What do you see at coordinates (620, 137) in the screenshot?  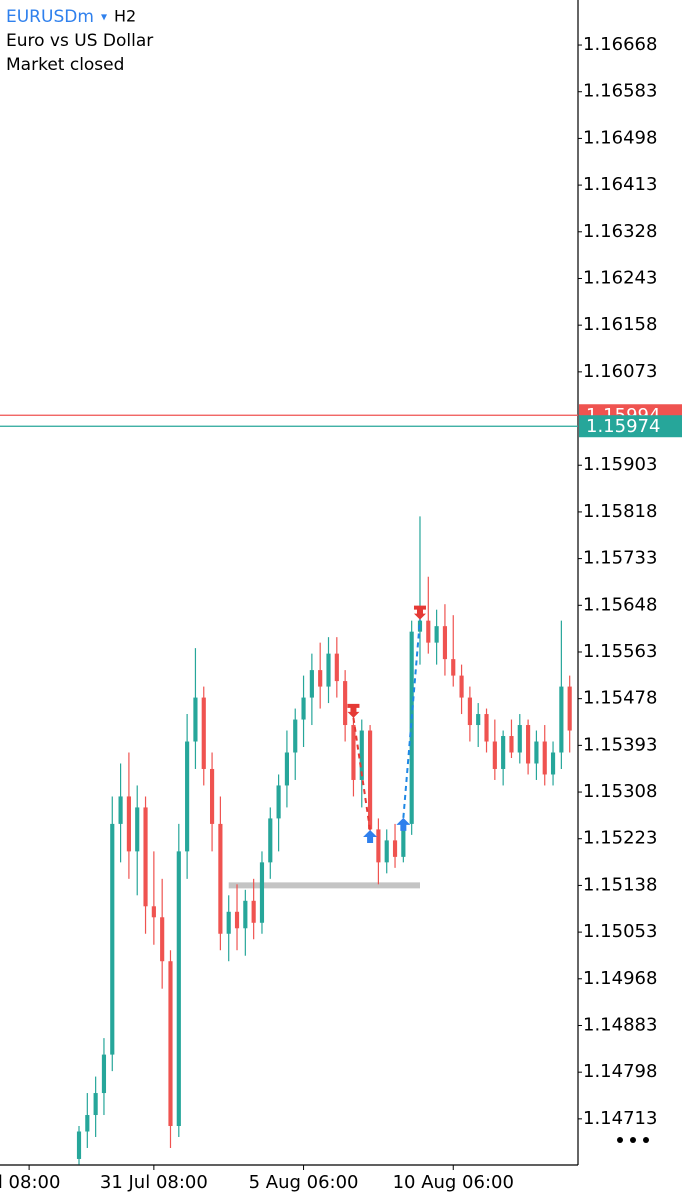 I see `y-tick-label: 1.16498` at bounding box center [620, 137].